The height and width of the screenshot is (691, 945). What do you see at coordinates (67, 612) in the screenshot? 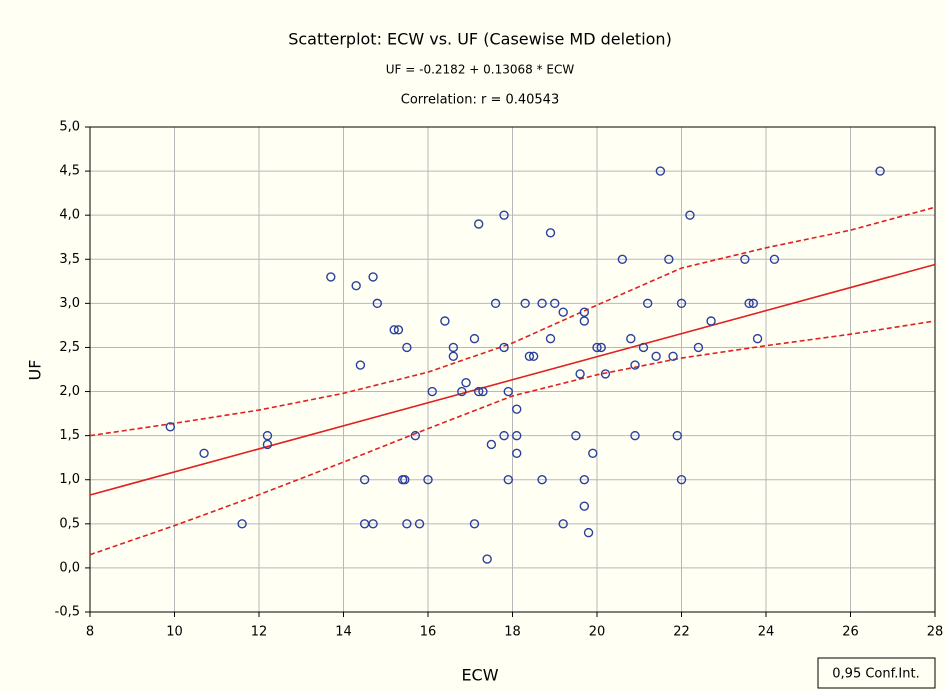
I see `y-tick-label: -0,5` at bounding box center [67, 612].